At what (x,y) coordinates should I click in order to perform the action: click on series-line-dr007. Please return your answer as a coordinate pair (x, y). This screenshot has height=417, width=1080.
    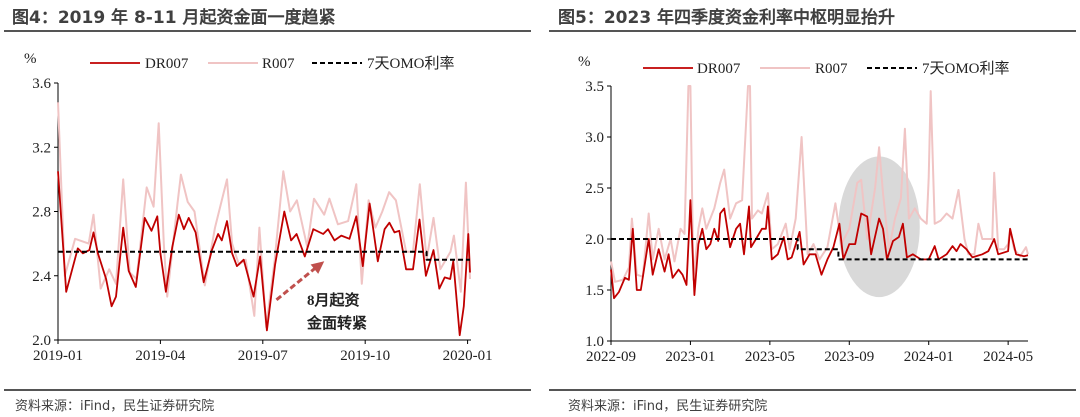
    Looking at the image, I should click on (819, 249).